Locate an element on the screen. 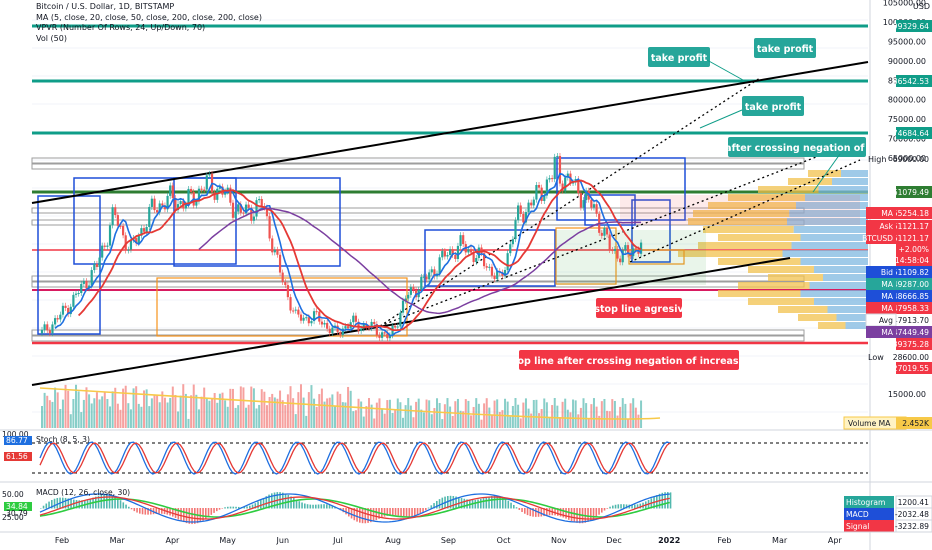 The height and width of the screenshot is (550, 932). price-tag-value: 47958.33 is located at coordinates (911, 308).